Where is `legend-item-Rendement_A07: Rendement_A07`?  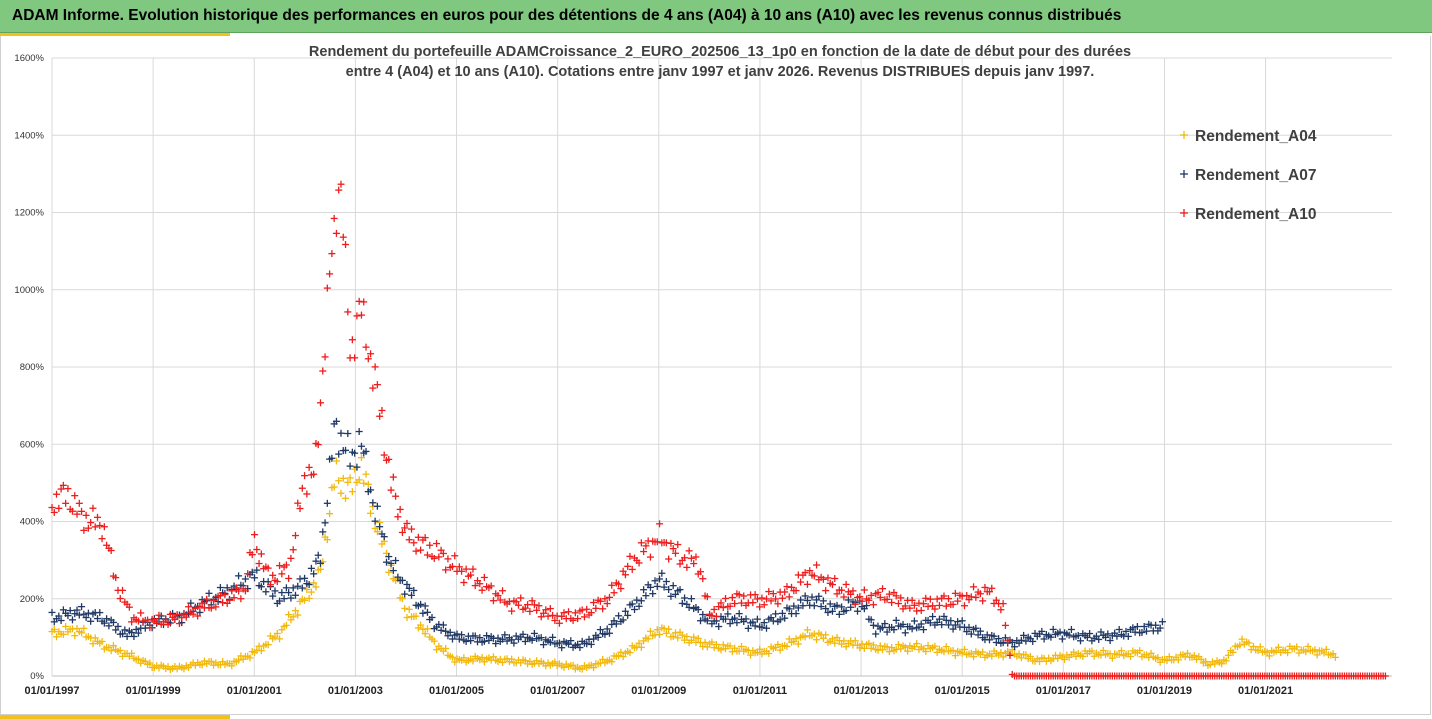 legend-item-Rendement_A07: Rendement_A07 is located at coordinates (1248, 175).